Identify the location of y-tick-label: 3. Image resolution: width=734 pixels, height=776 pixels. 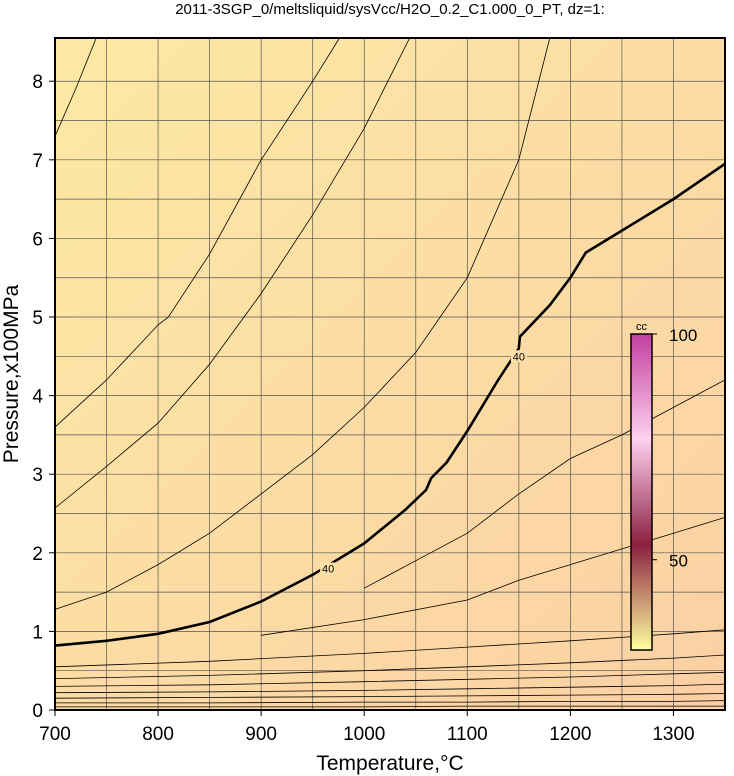
(37, 475).